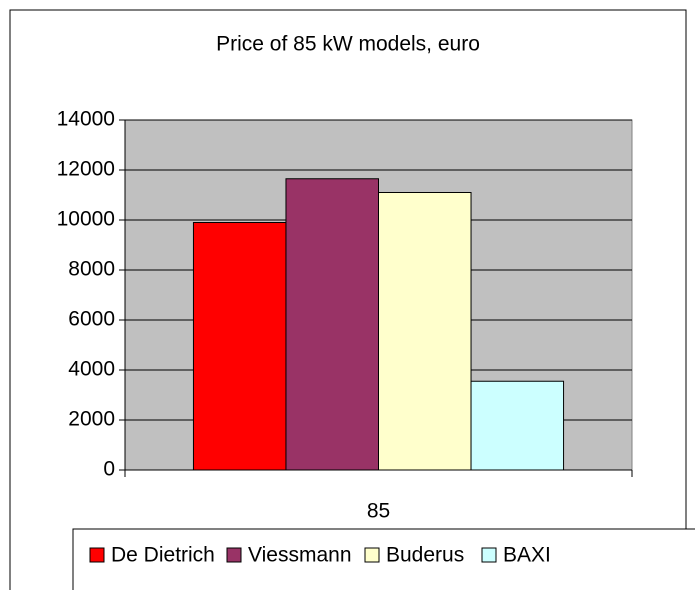  What do you see at coordinates (163, 555) in the screenshot?
I see `legend-label: De Dietrich` at bounding box center [163, 555].